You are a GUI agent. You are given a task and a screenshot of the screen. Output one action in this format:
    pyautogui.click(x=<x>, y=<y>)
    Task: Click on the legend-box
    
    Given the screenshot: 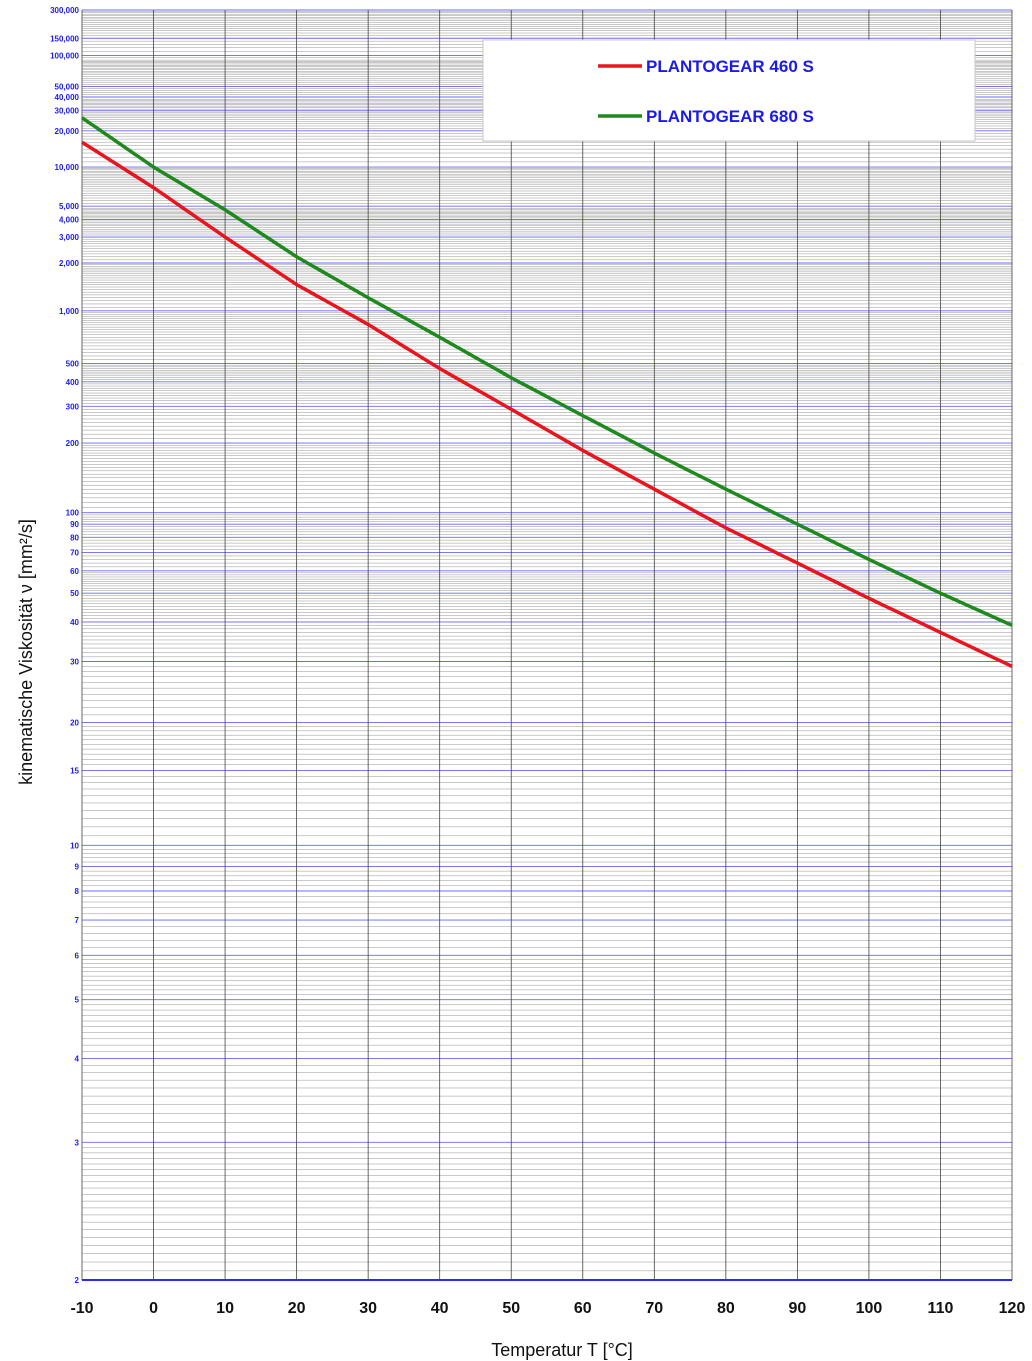 What is the action you would take?
    pyautogui.click(x=729, y=90)
    